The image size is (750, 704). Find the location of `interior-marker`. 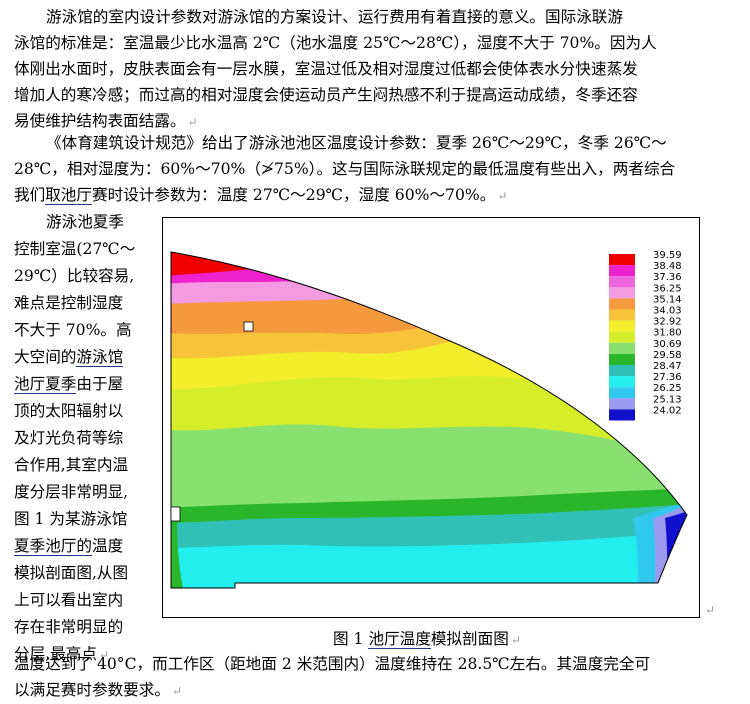

interior-marker is located at coordinates (248, 326).